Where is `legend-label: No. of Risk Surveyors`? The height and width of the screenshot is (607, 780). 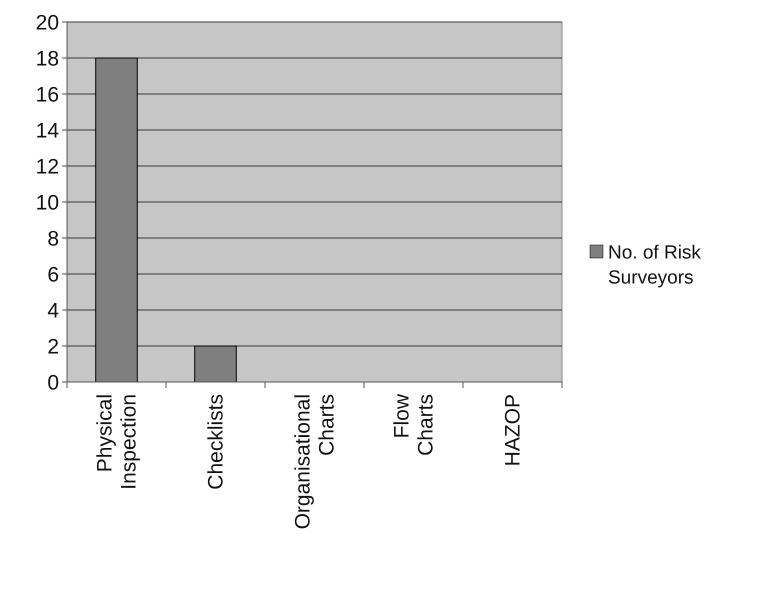
legend-label: No. of Risk Surveyors is located at coordinates (655, 265).